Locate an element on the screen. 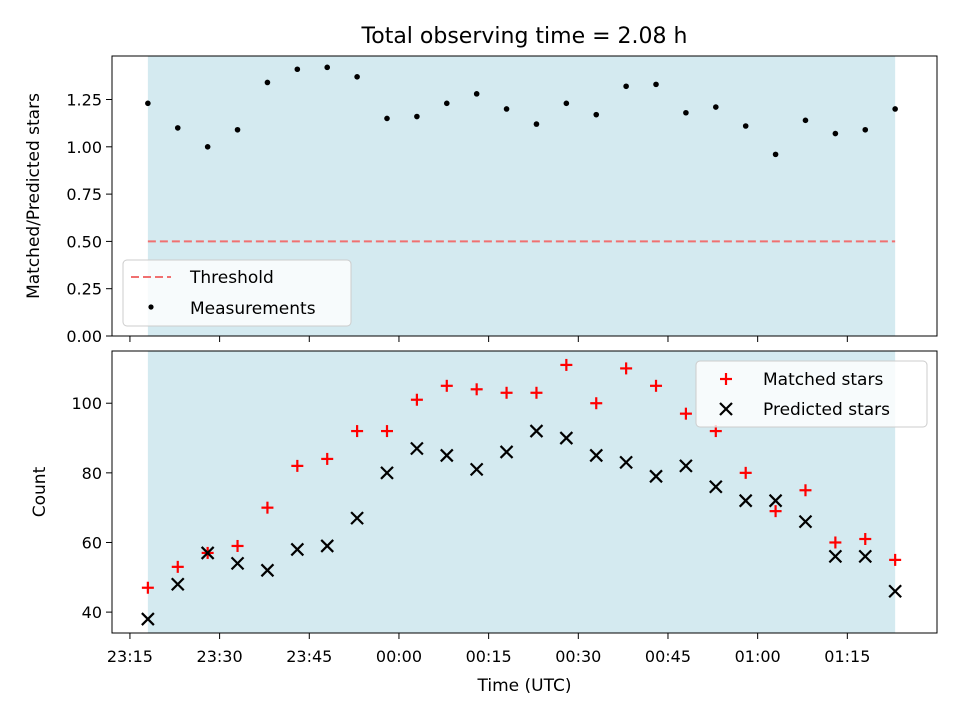  y-tick-label: 0.50 is located at coordinates (84, 241).